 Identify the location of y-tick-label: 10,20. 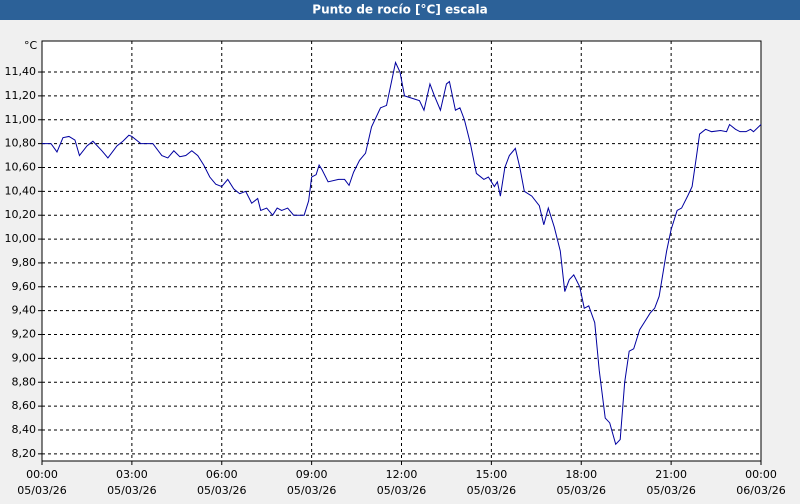
(21, 214).